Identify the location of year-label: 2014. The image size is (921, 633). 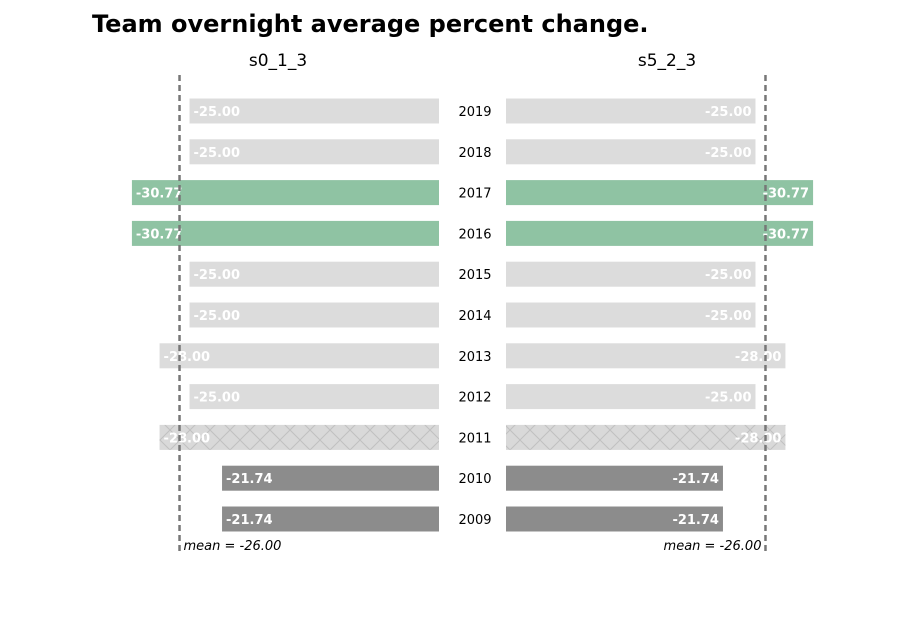
(474, 316).